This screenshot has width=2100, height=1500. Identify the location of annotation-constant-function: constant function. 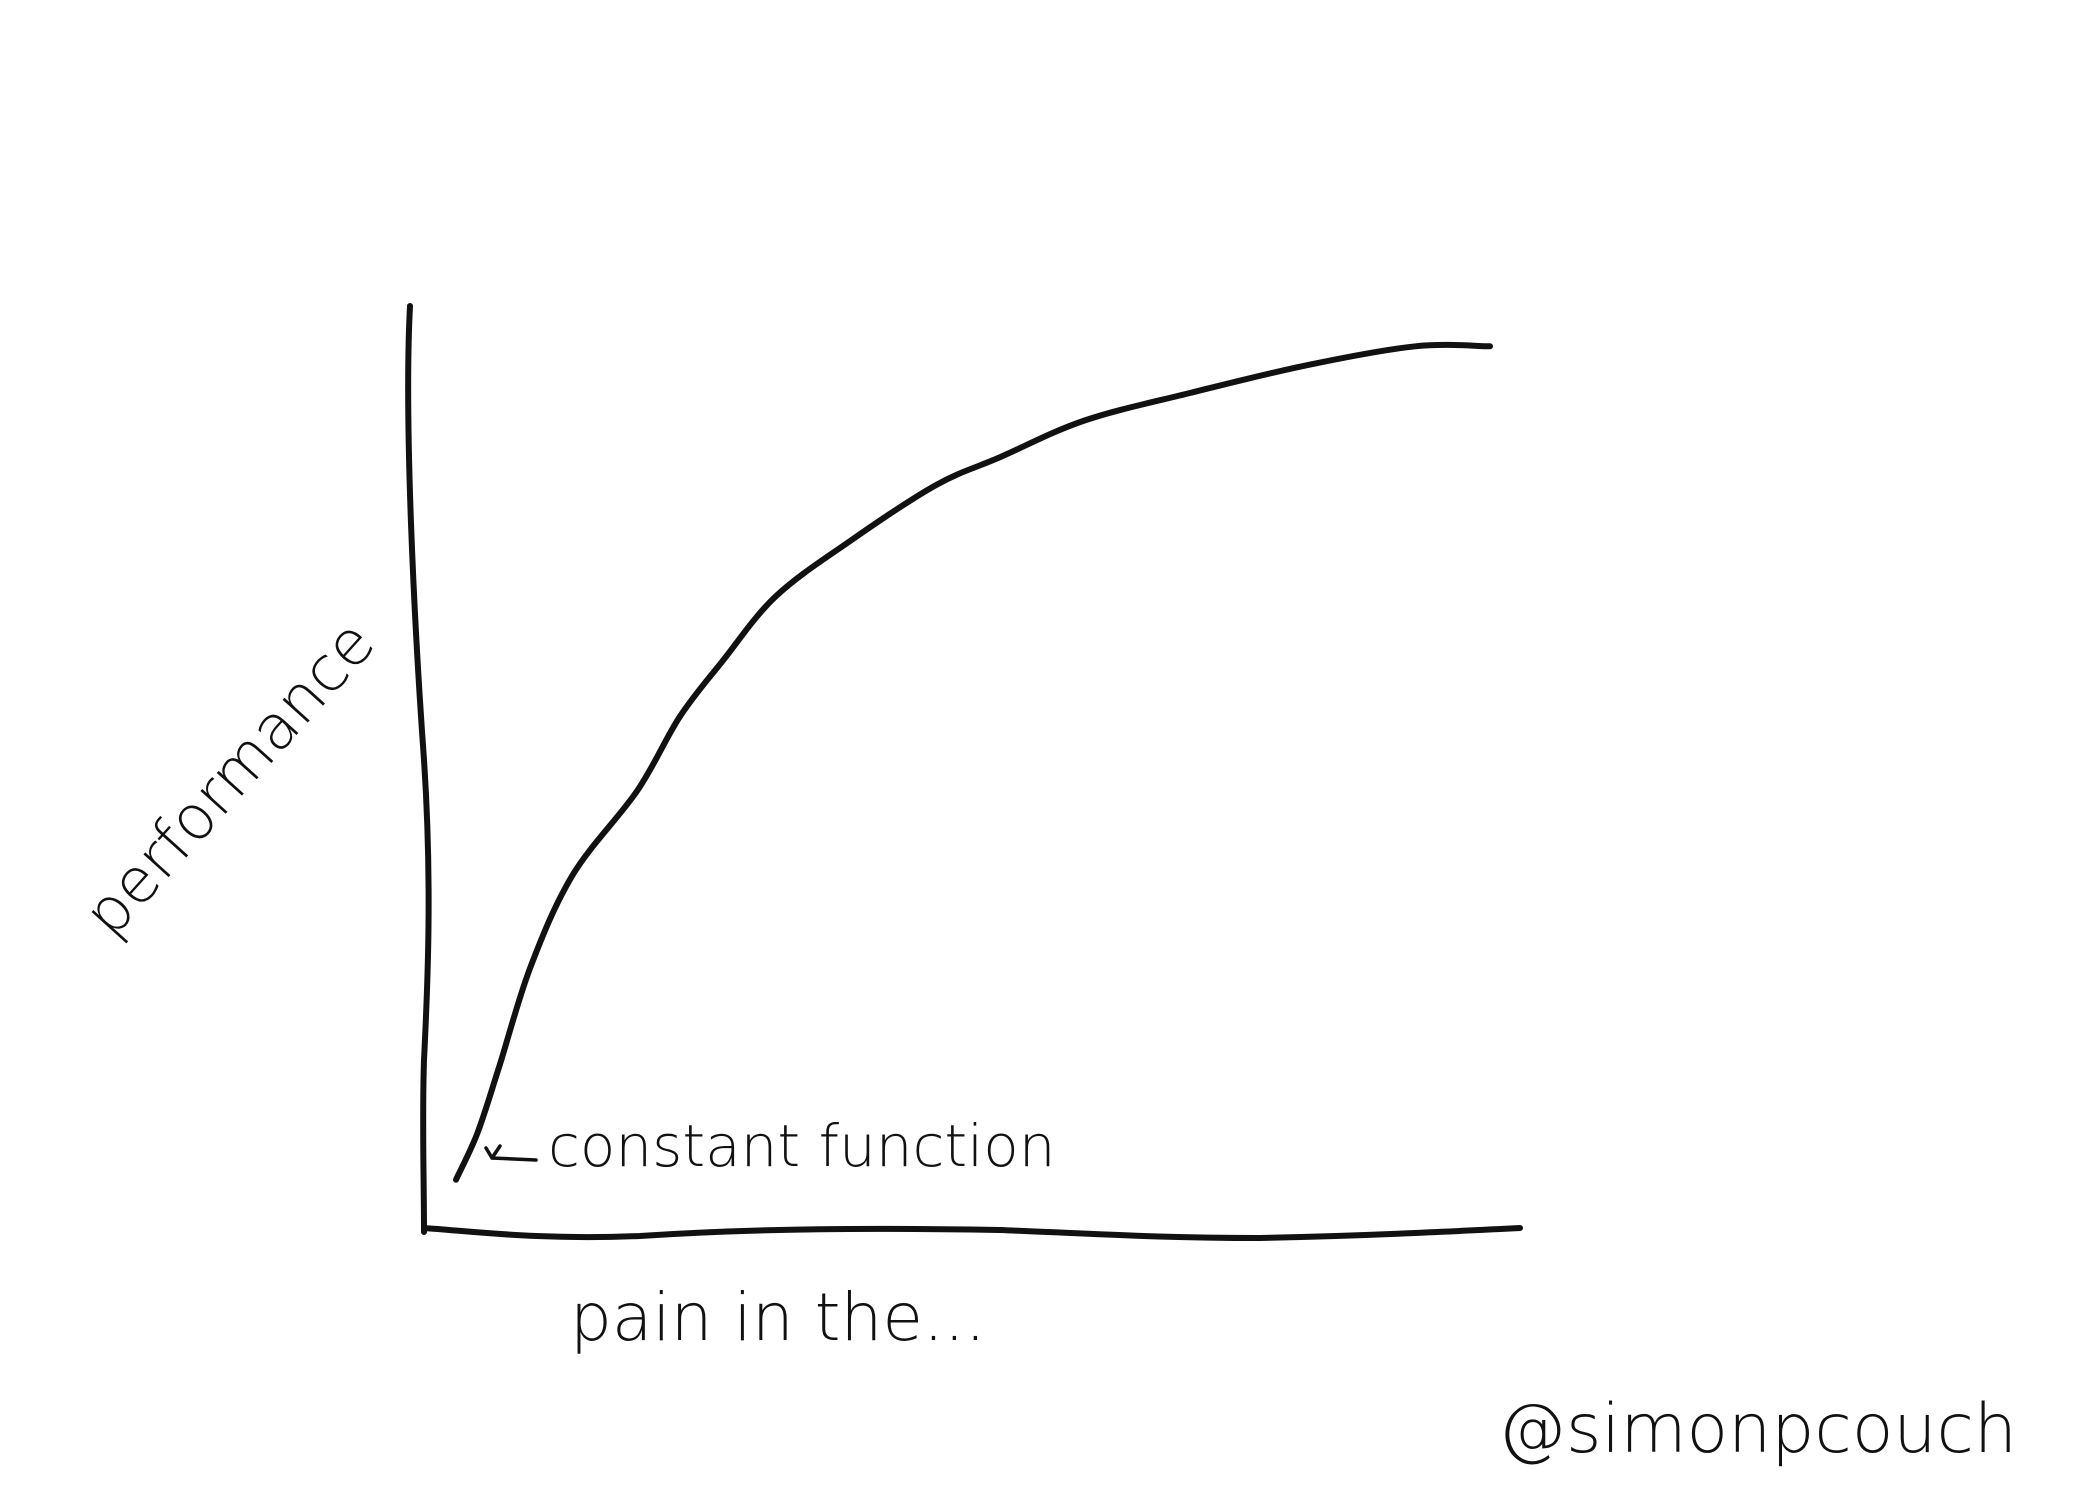
(770, 1146).